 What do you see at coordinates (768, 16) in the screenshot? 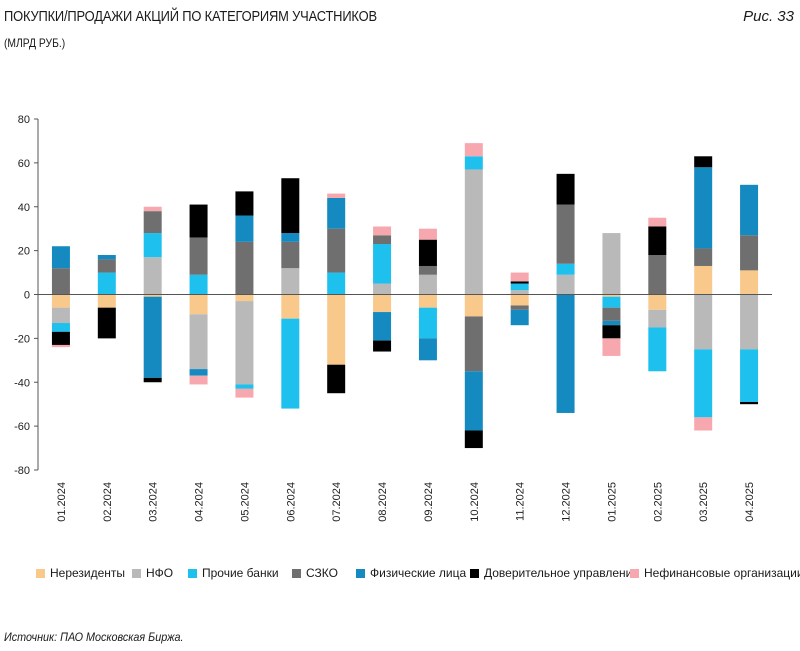
I see `figure-label: Рис. 33` at bounding box center [768, 16].